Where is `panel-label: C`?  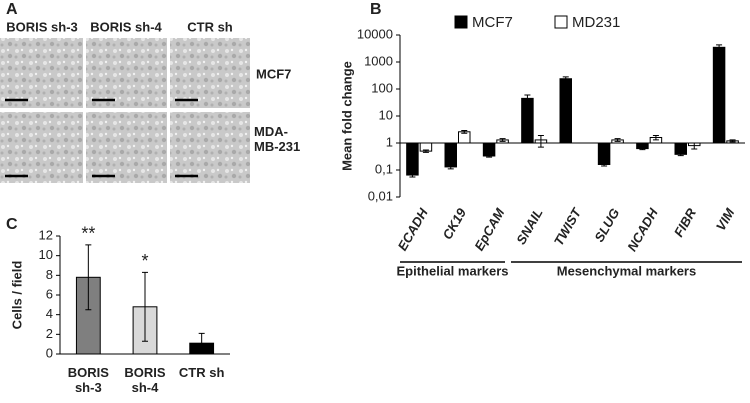 panel-label: C is located at coordinates (12, 224).